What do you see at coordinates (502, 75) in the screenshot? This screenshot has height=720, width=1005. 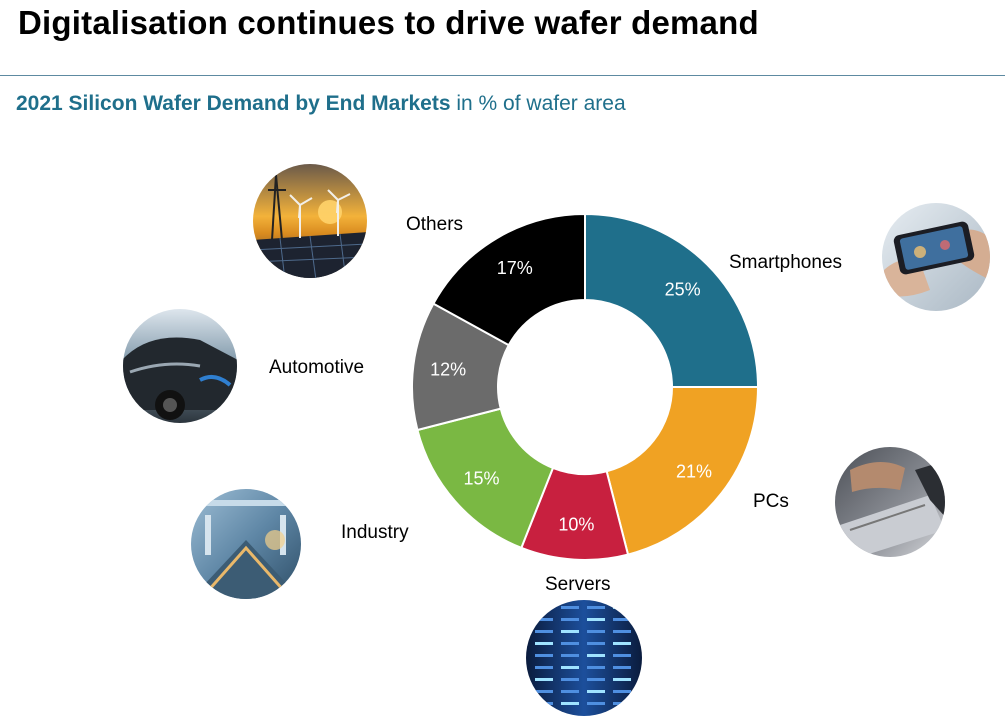 I see `title-divider` at bounding box center [502, 75].